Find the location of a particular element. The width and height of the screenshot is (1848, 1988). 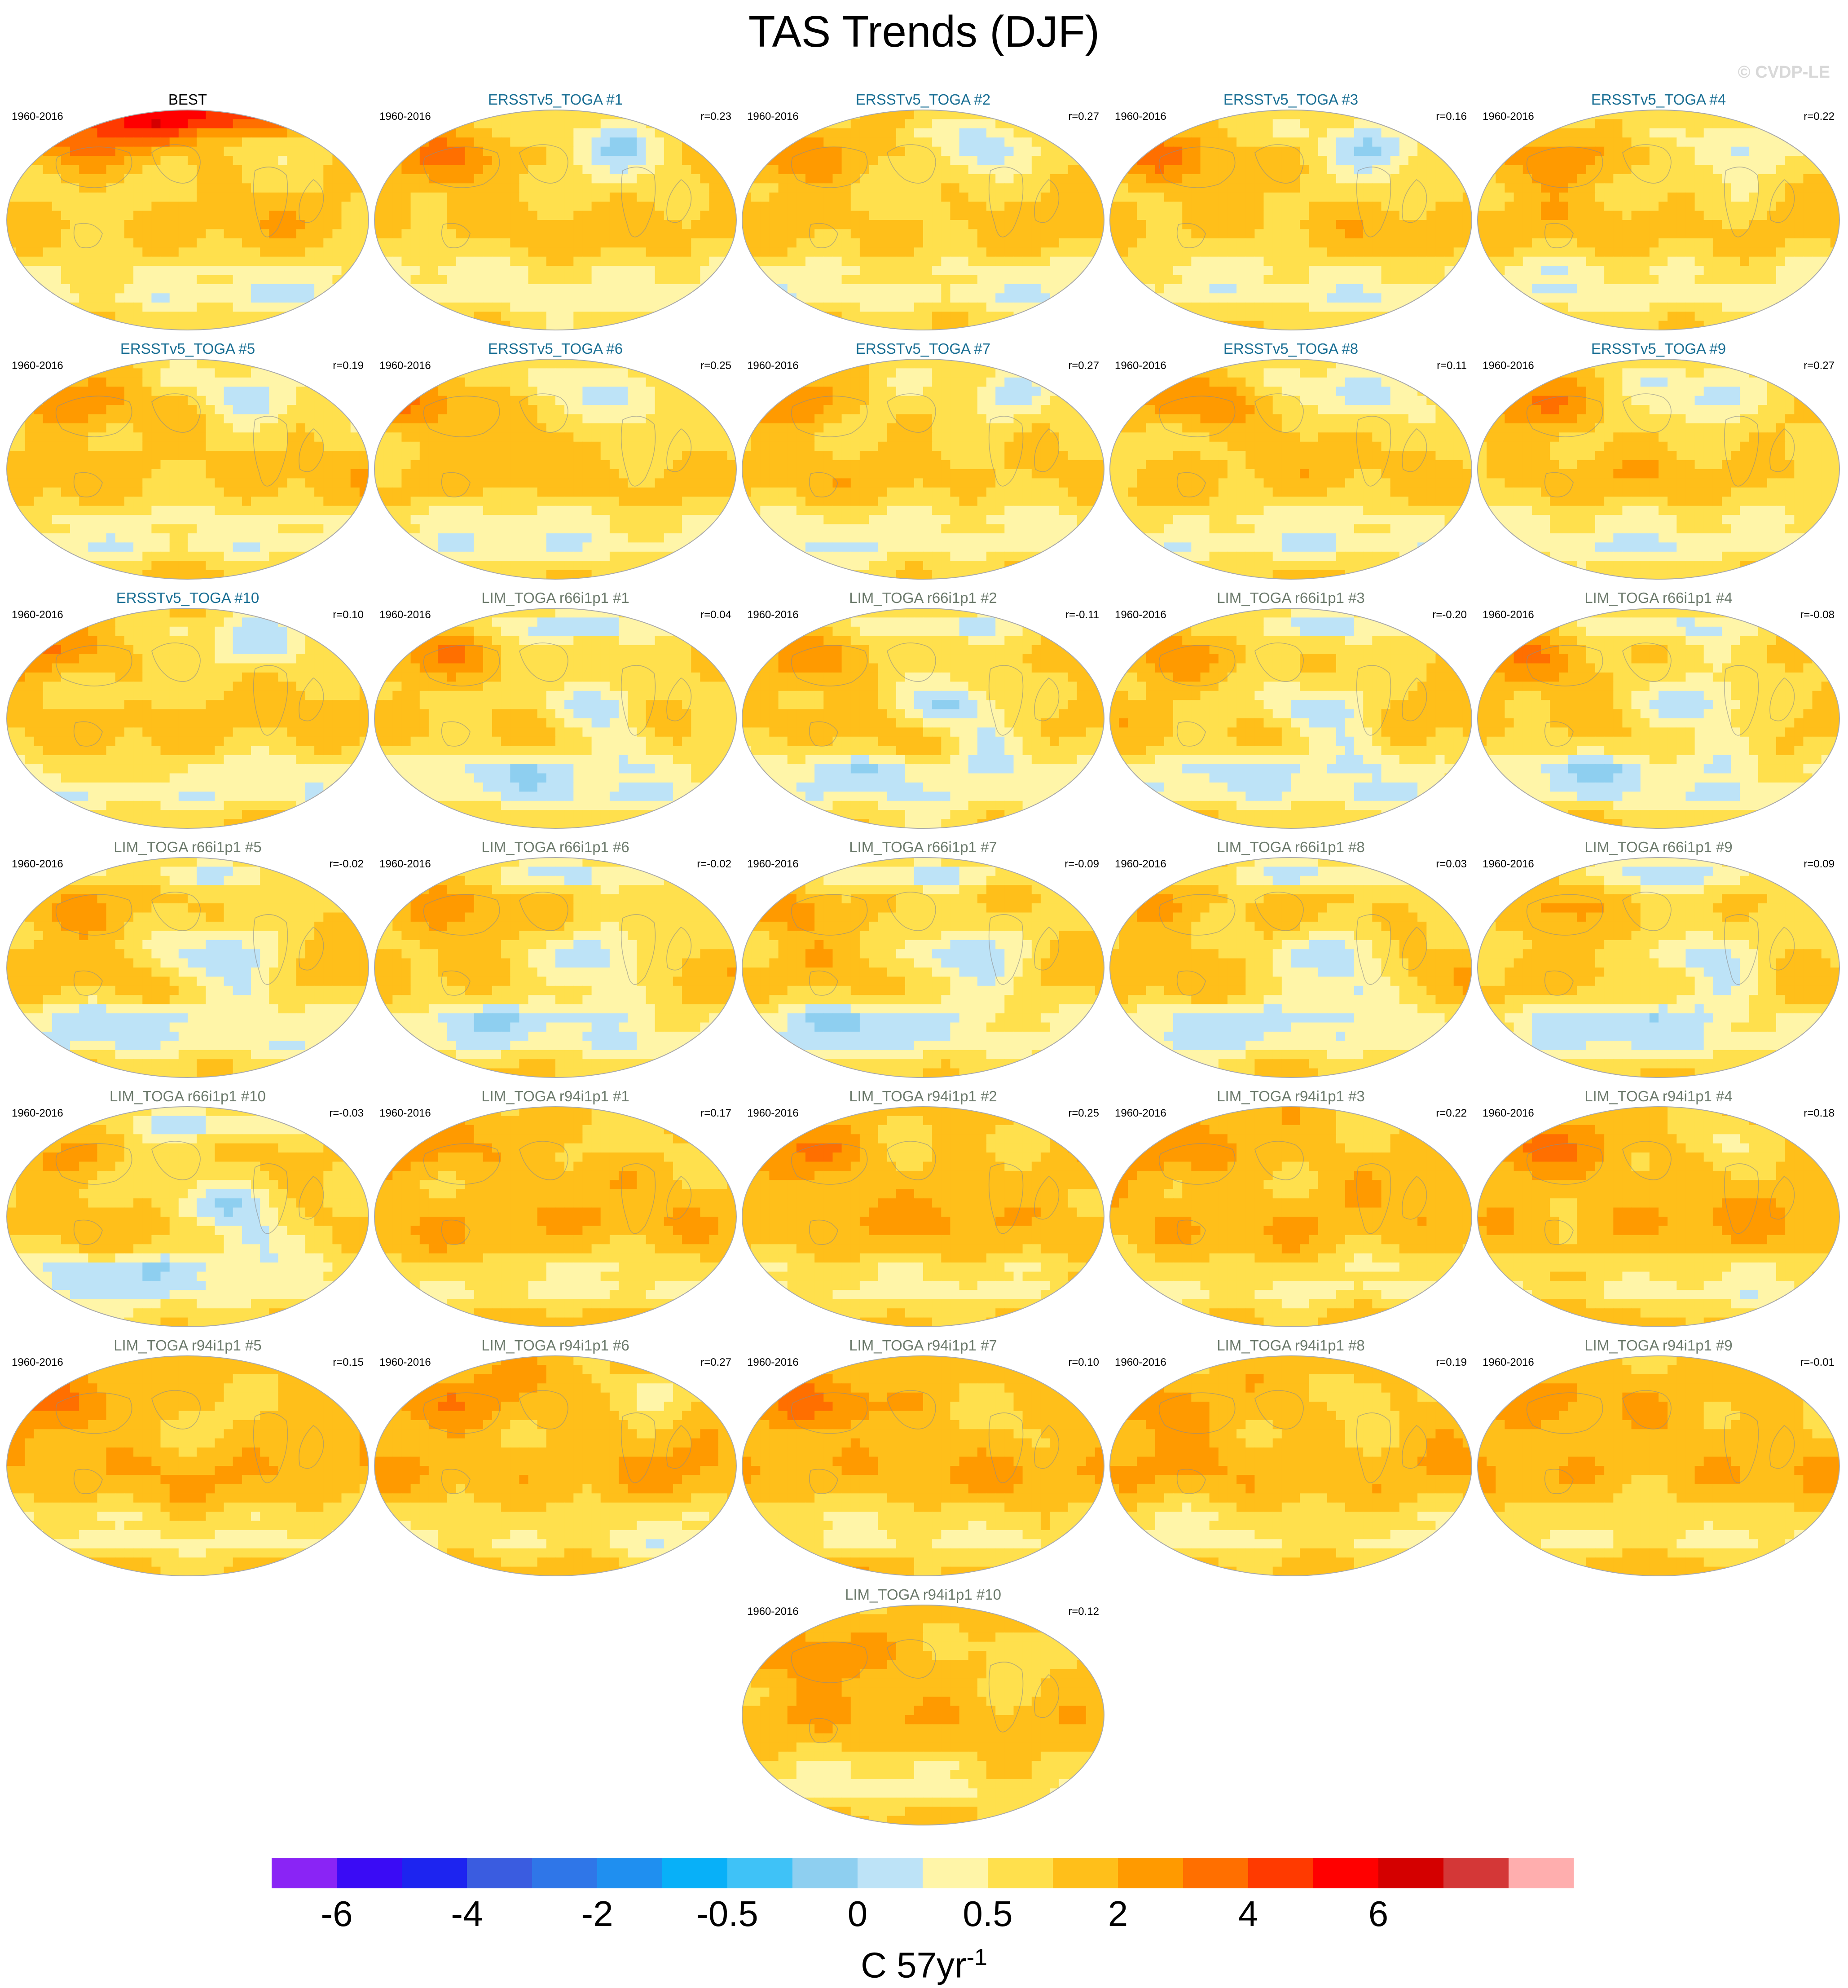

coastline is located at coordinates (1559, 235).